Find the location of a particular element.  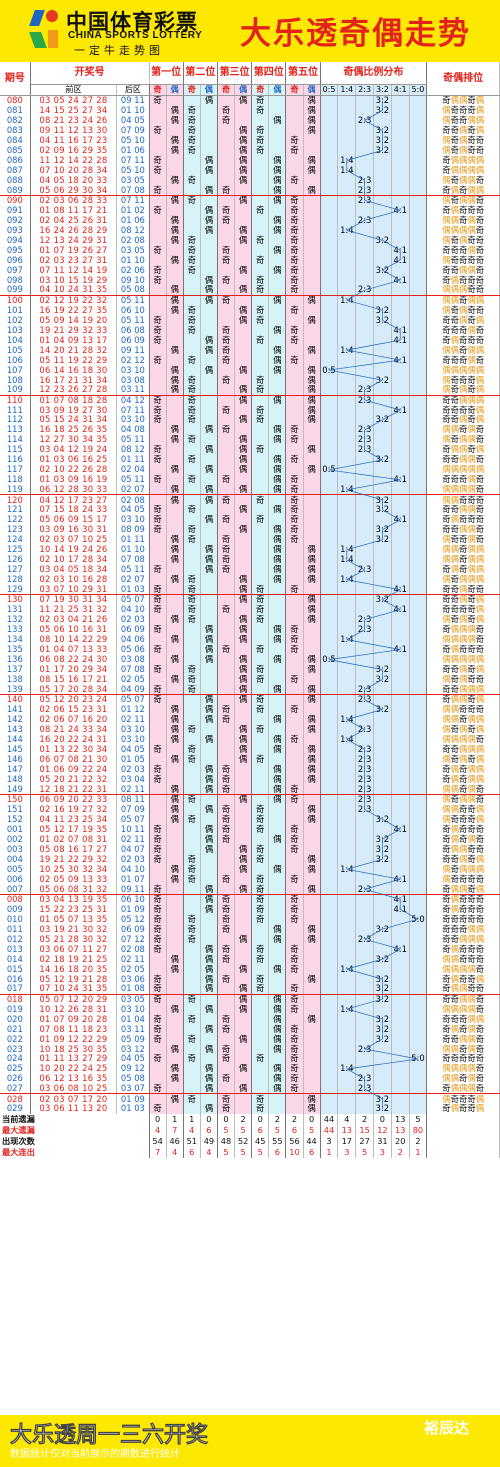

ratio-cell: 2:3 is located at coordinates (364, 449).